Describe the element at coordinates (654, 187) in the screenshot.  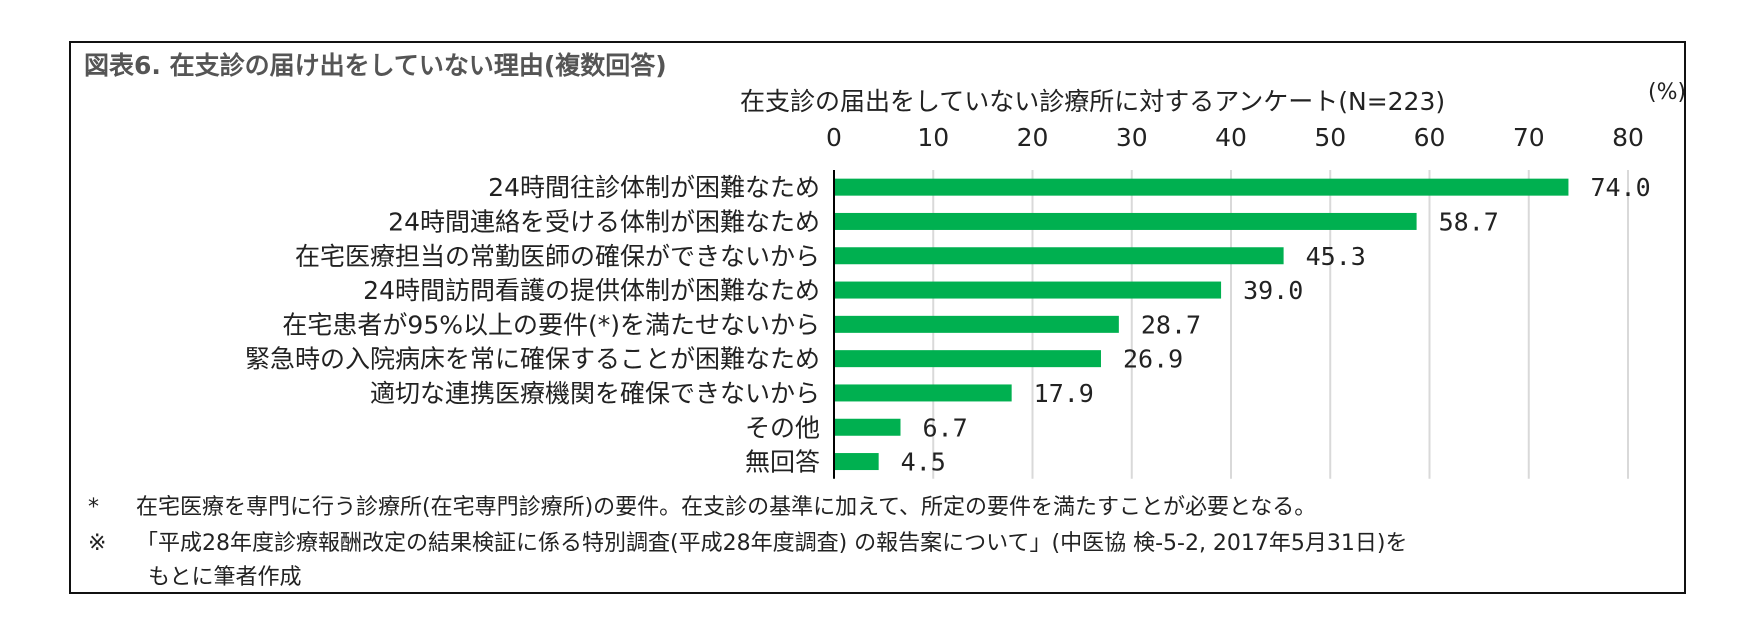
I see `category-label: 24時間往診体制が困難なため` at that location.